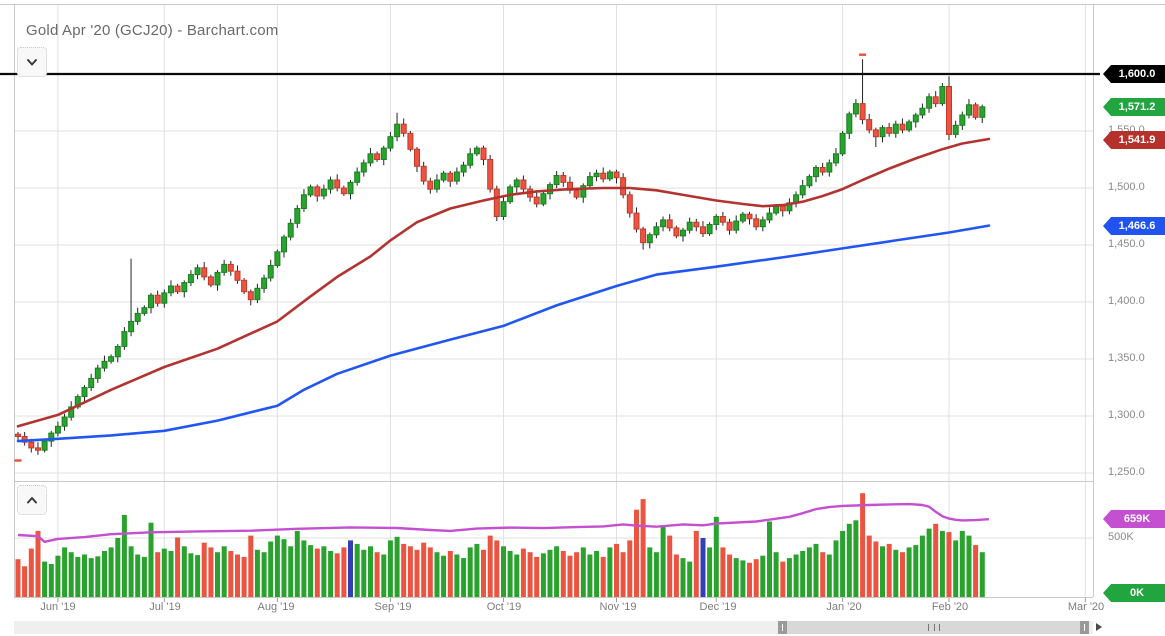  Describe the element at coordinates (950, 607) in the screenshot. I see `x-axis-label: Feb '20` at that location.